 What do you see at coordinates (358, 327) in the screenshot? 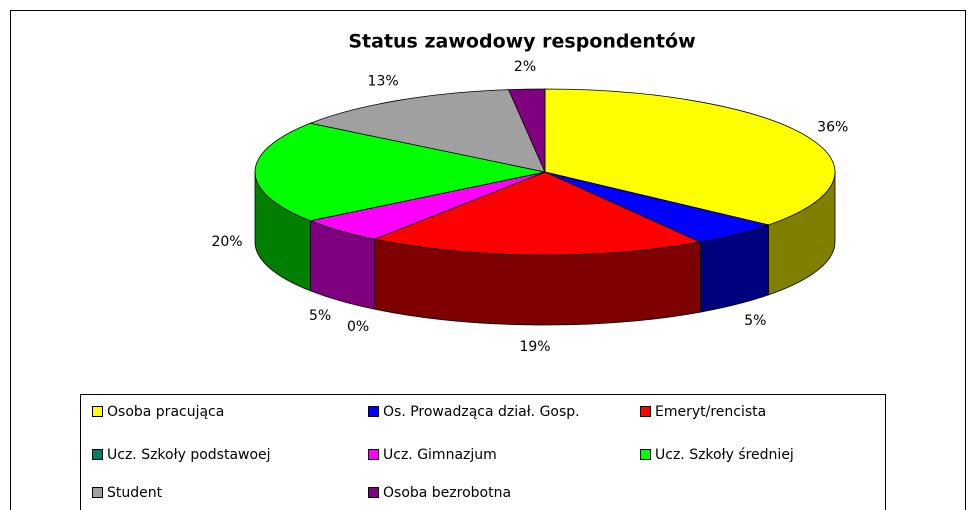
I see `data-label: 0%` at bounding box center [358, 327].